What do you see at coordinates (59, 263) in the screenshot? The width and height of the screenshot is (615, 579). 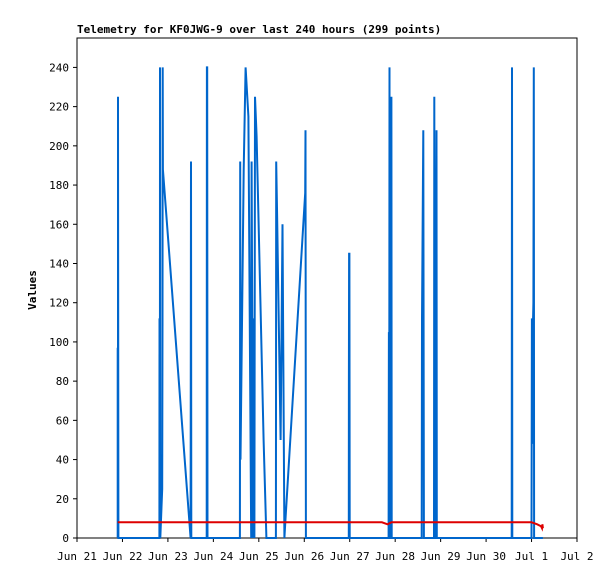 I see `y-tick-label: 140` at bounding box center [59, 263].